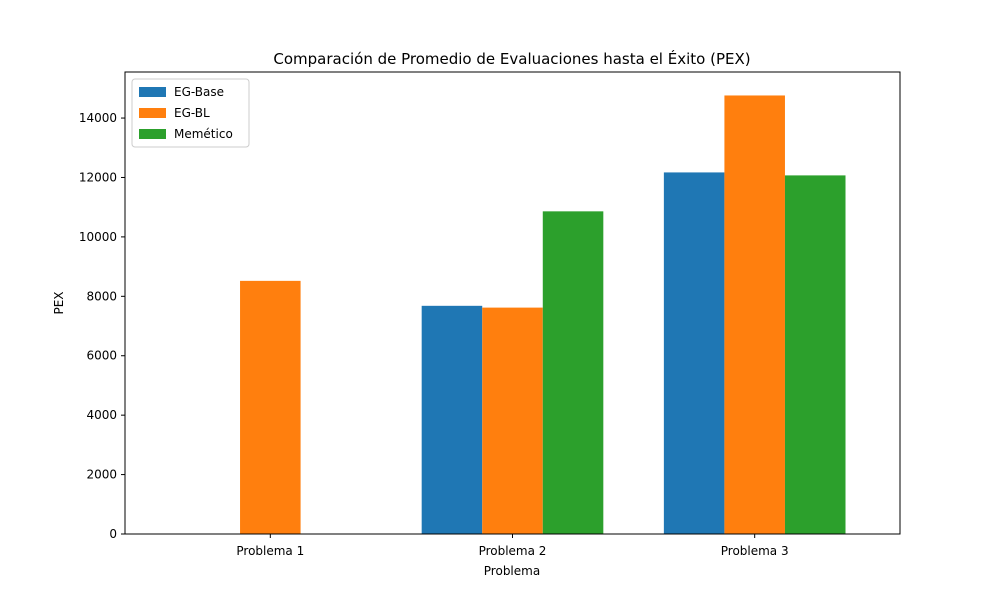 This screenshot has width=1000, height=600. I want to click on legend-label: EG-BL, so click(192, 113).